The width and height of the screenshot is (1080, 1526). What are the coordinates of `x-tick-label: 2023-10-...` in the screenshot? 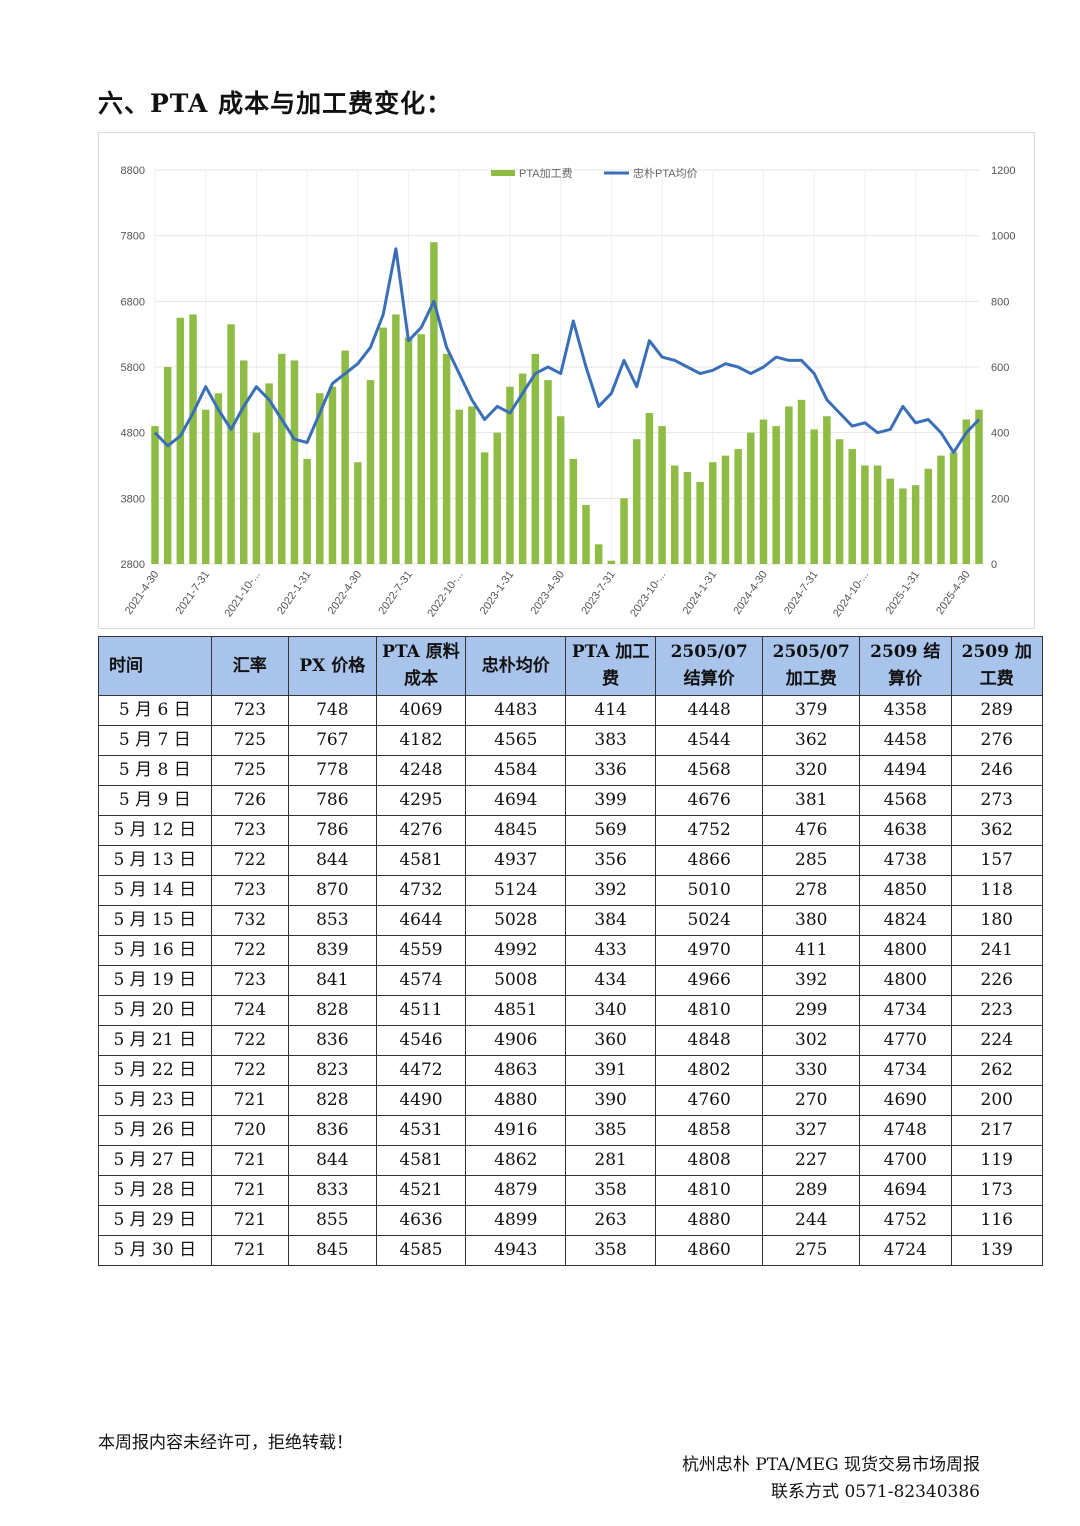 It's located at (648, 594).